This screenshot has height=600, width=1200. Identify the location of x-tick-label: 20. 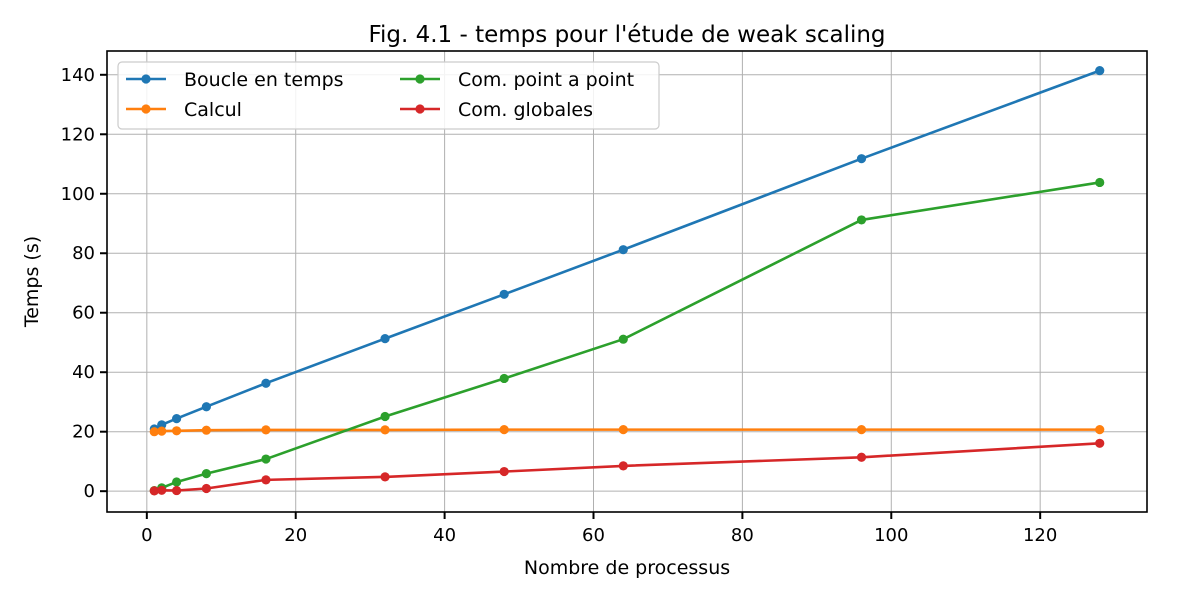
(295, 535).